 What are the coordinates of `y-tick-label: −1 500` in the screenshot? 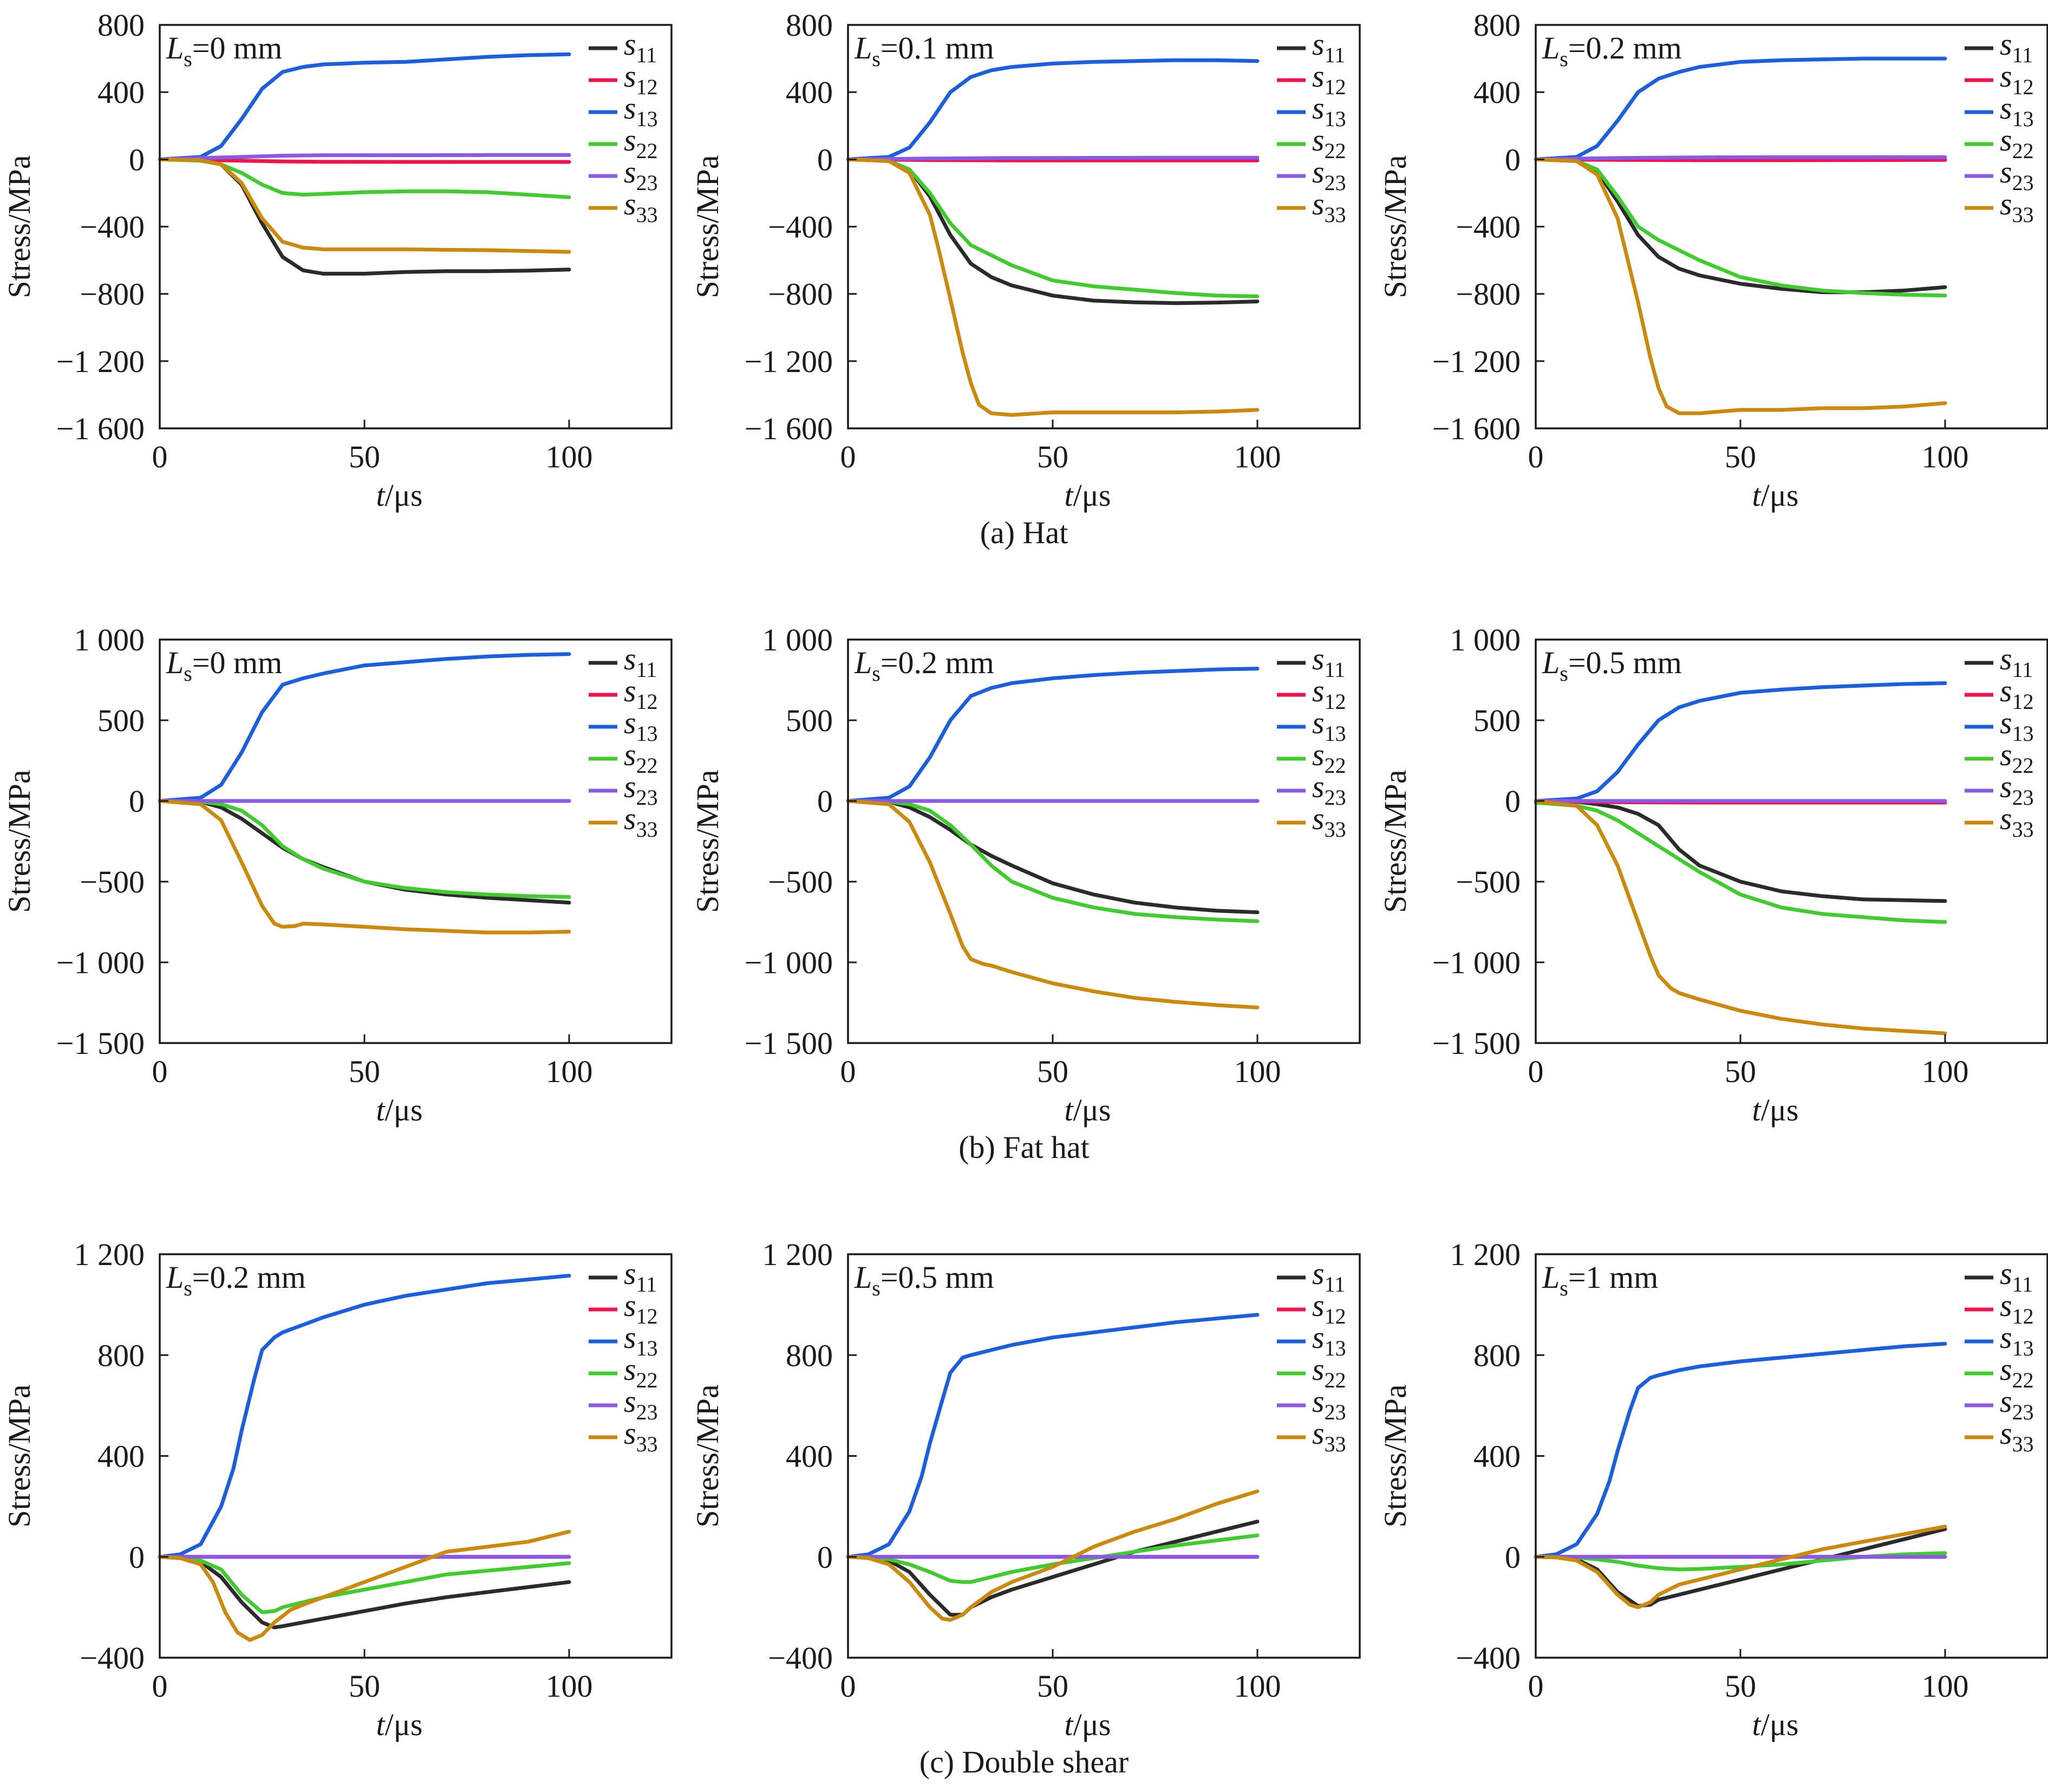 It's located at (1476, 1043).